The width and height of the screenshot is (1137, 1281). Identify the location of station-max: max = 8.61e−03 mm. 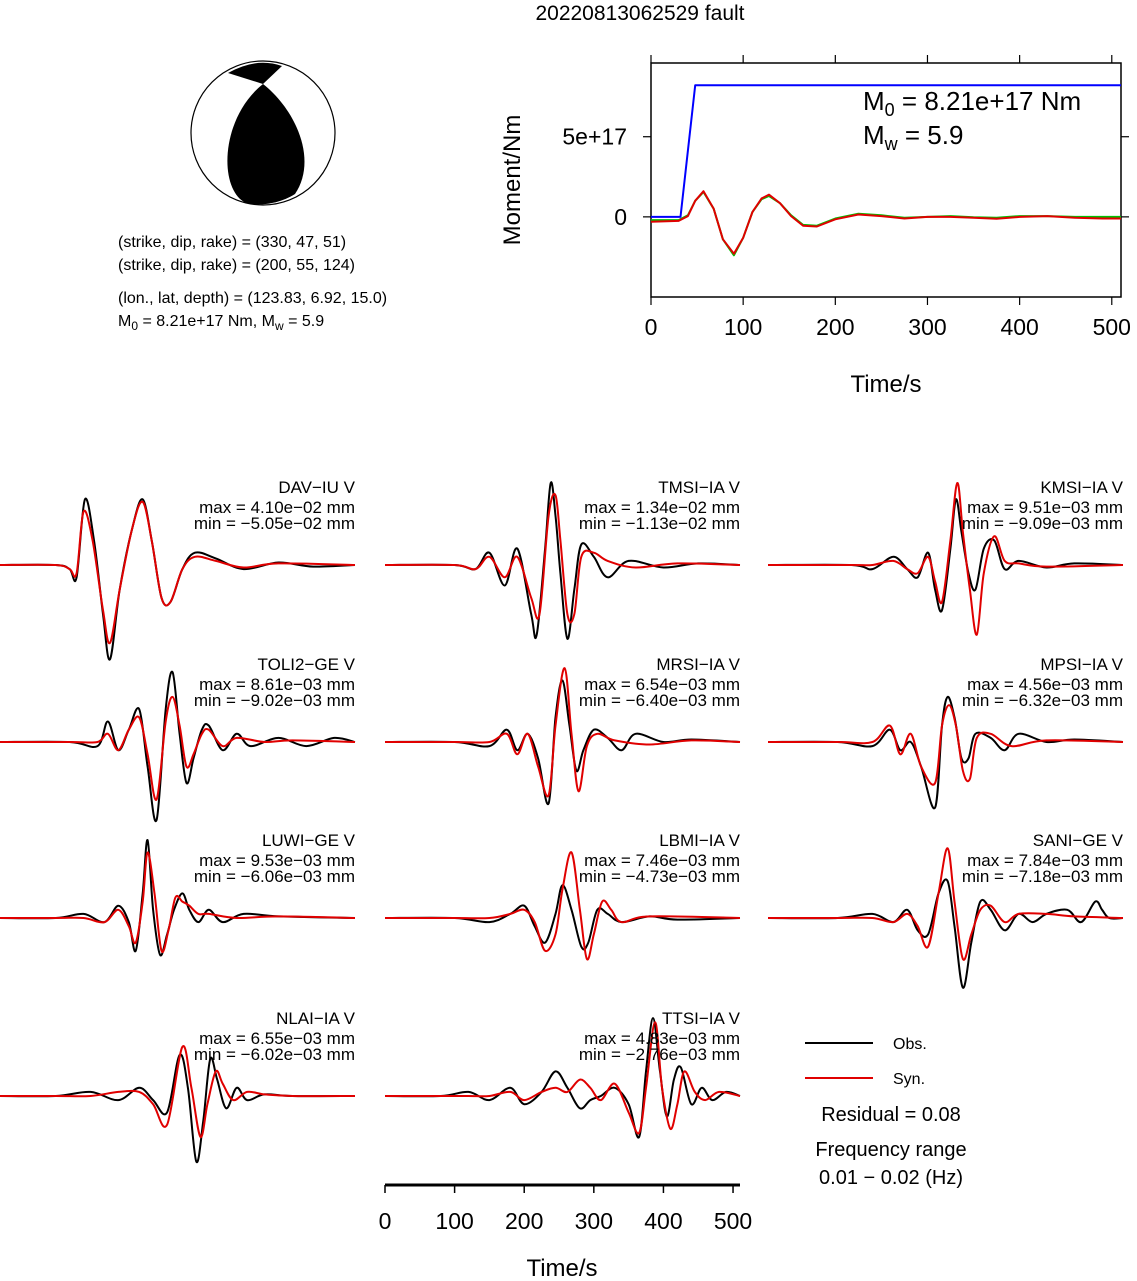
(277, 684).